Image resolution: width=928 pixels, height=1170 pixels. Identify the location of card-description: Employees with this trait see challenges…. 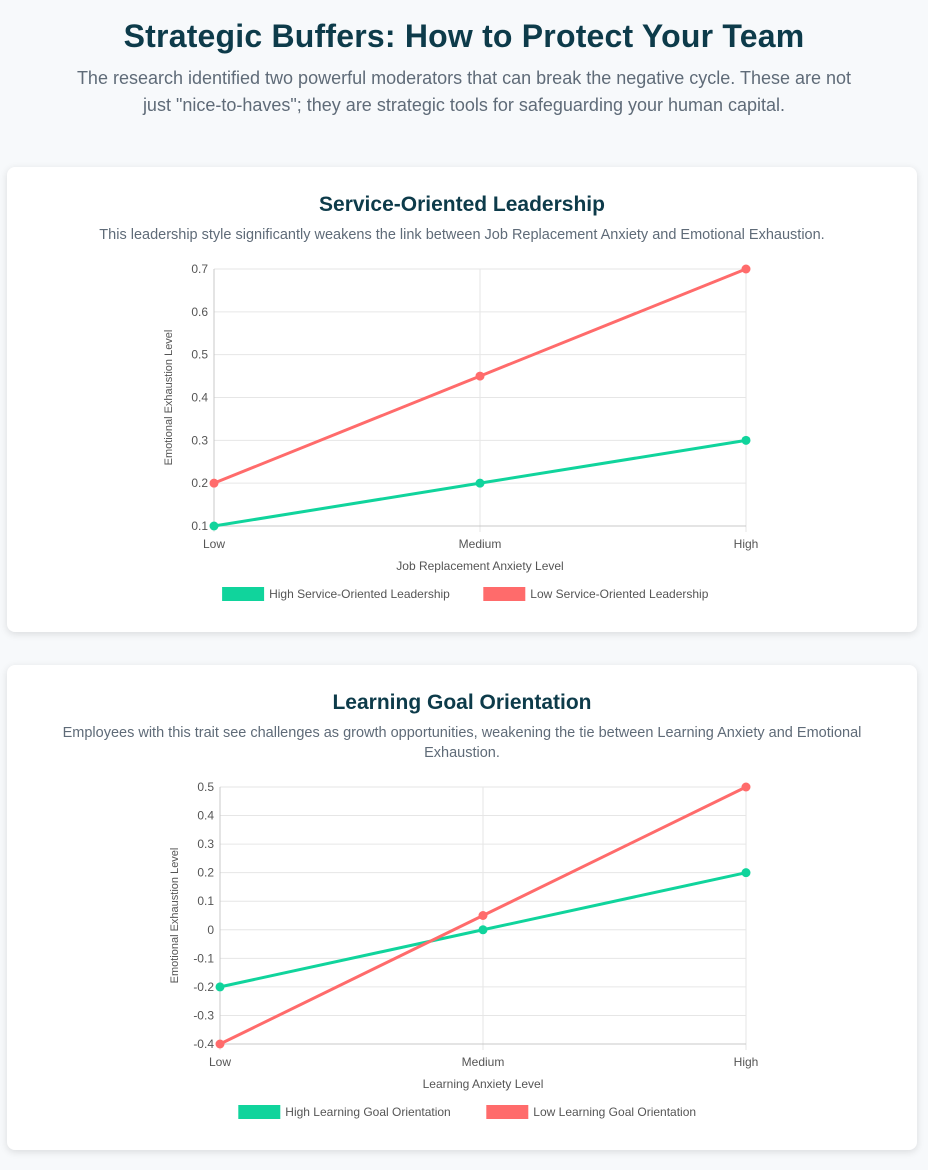
(462, 743).